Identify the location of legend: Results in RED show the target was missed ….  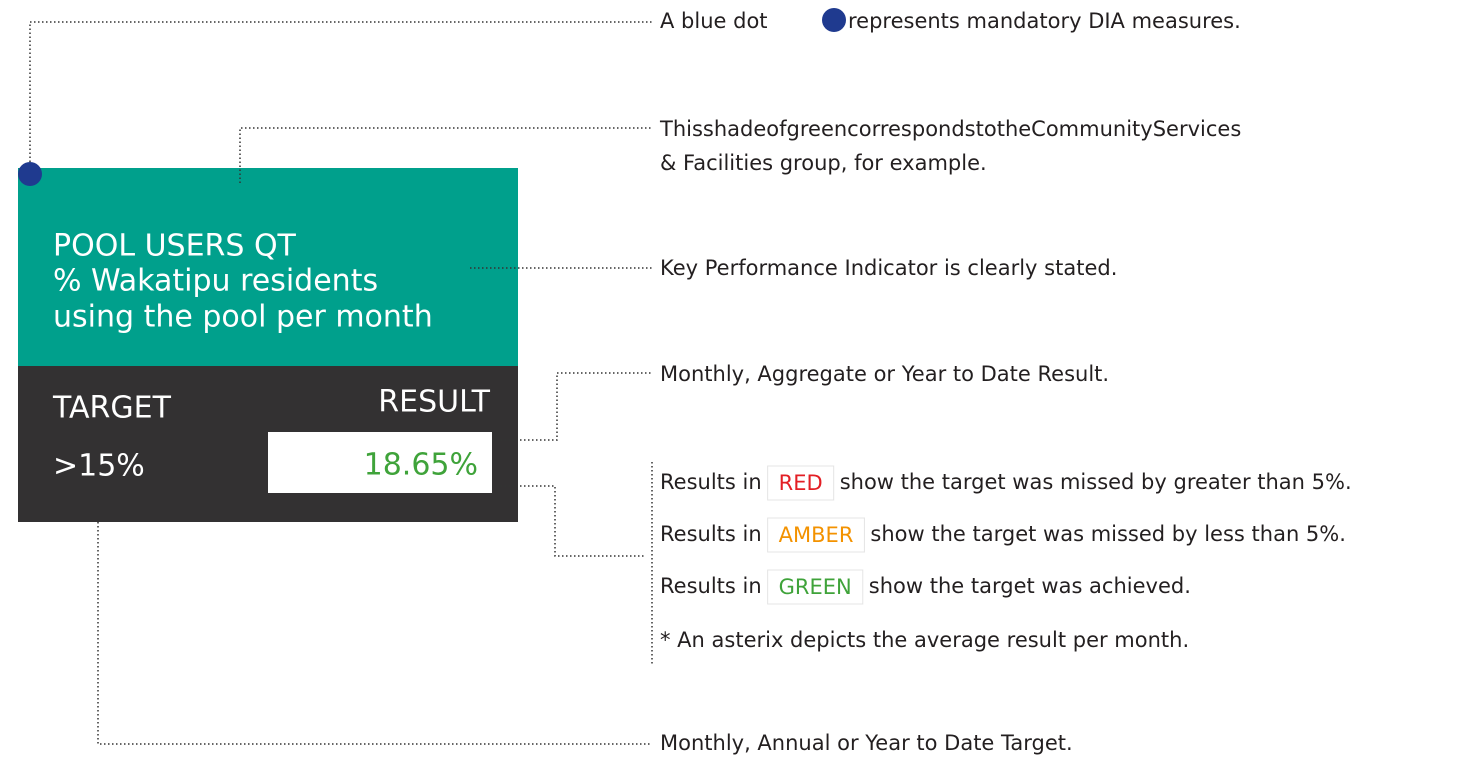
(1006, 535).